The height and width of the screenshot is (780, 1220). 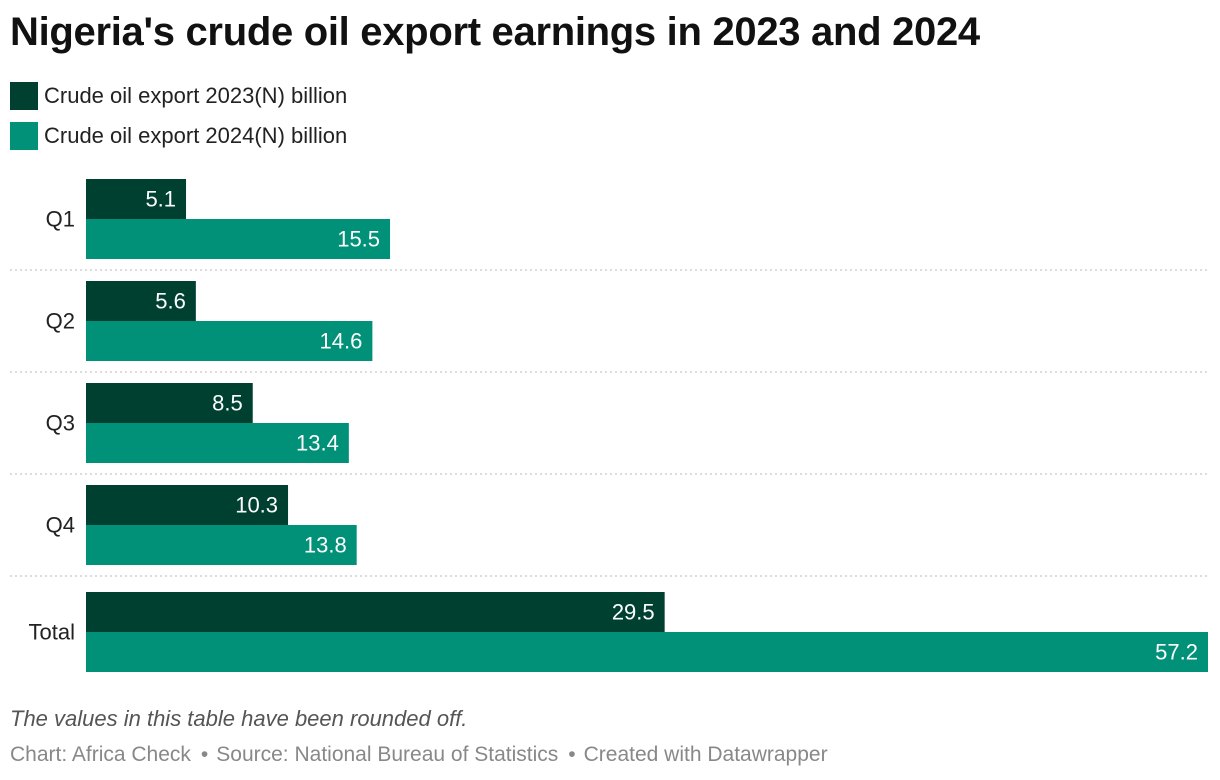 I want to click on value-label-q4-2023: 10.3, so click(x=256, y=505).